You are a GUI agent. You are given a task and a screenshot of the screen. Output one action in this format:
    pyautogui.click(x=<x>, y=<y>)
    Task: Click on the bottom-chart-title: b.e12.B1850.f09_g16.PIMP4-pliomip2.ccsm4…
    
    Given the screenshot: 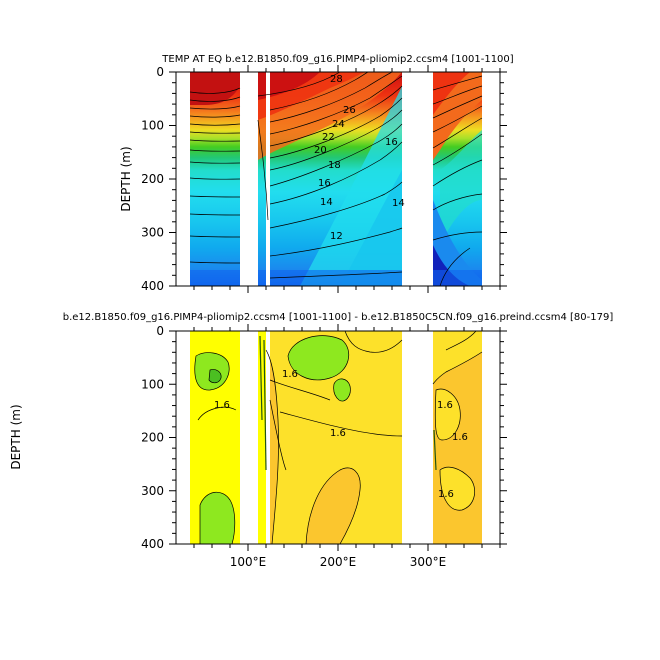 What is the action you would take?
    pyautogui.click(x=338, y=317)
    